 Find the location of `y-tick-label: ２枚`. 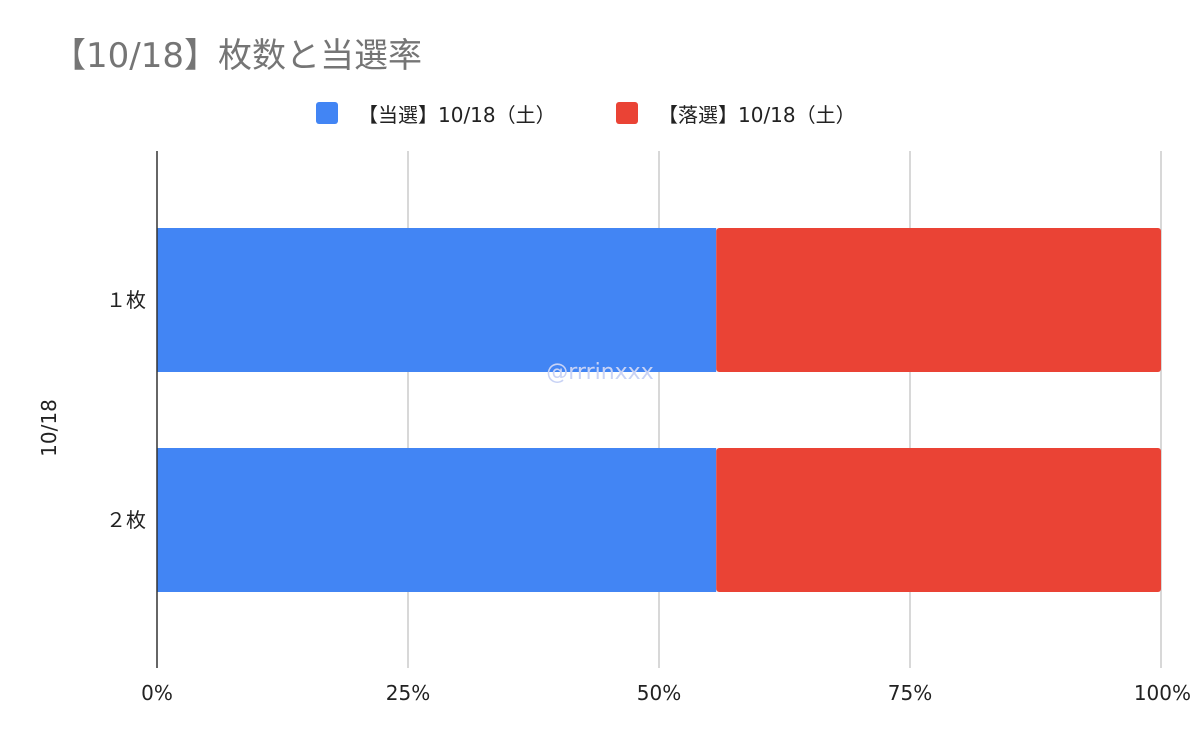

y-tick-label: ２枚 is located at coordinates (126, 520).